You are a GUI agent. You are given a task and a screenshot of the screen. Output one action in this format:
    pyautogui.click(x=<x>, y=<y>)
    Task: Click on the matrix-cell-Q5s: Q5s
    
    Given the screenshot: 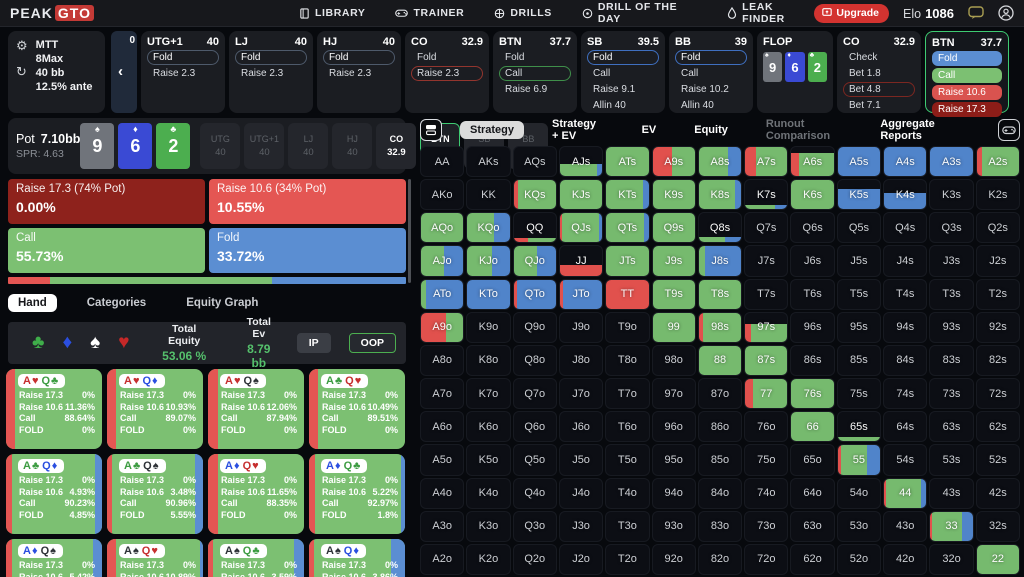 What is the action you would take?
    pyautogui.click(x=859, y=228)
    